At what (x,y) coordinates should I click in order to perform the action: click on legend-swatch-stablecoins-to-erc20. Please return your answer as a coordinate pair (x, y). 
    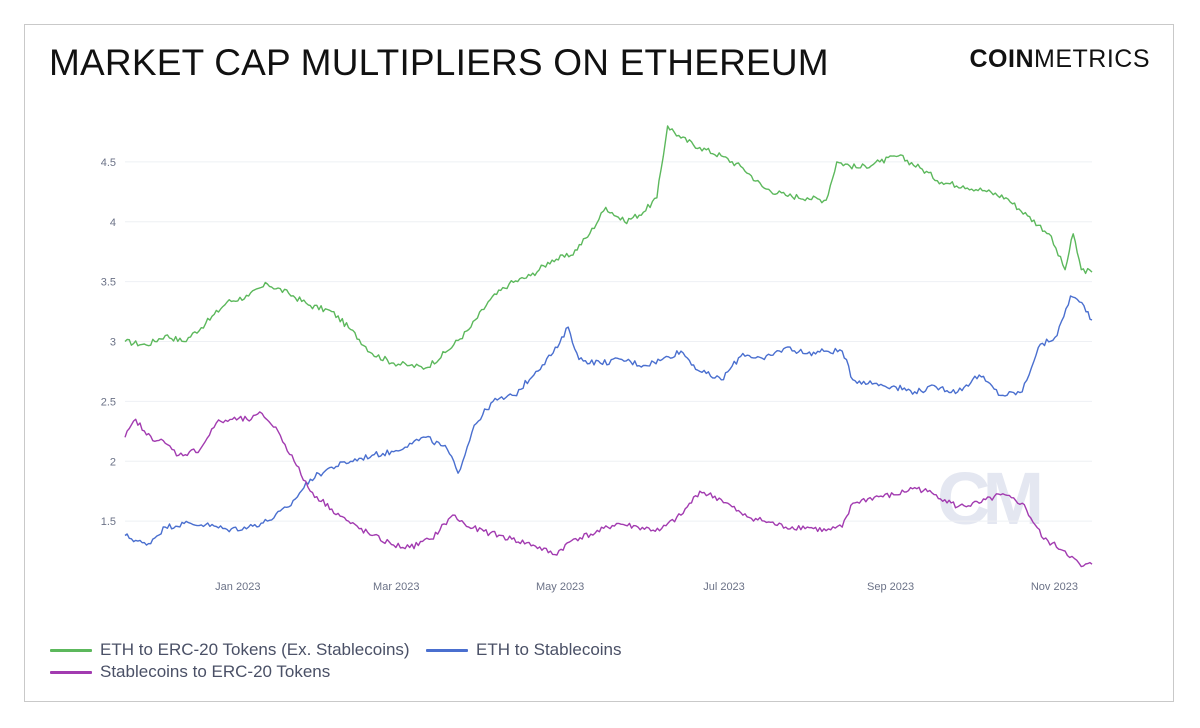
    Looking at the image, I should click on (71, 672).